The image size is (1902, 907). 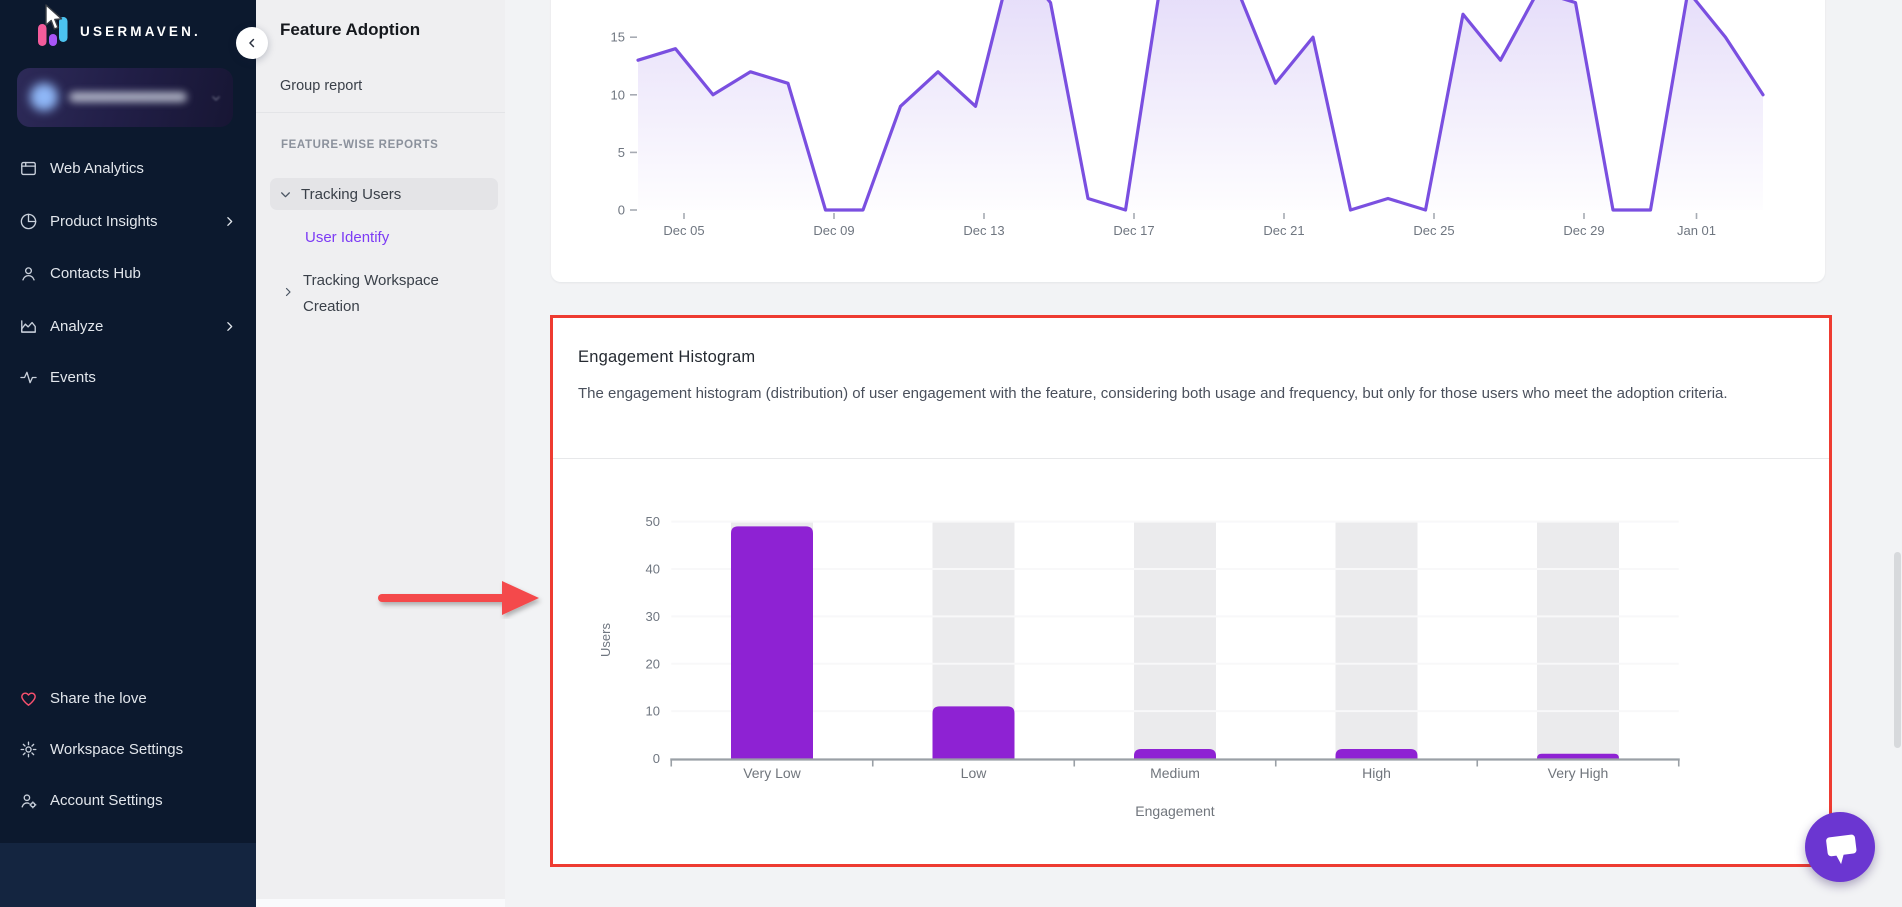 I want to click on sidebar-item-tracking-users: Tracking Users, so click(x=384, y=194).